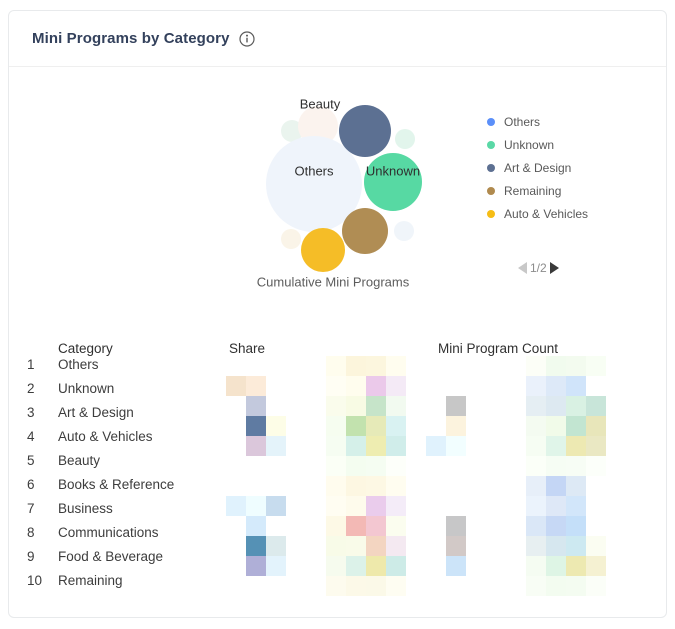 This screenshot has height=629, width=675. I want to click on table-row: 2 Unknown, so click(214, 389).